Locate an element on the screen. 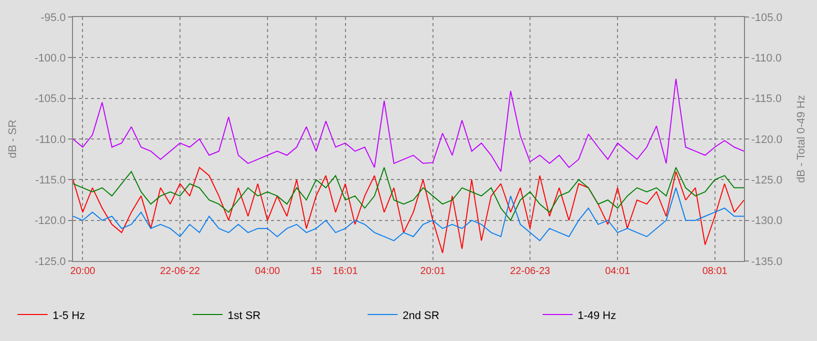  y-axis-title: dB - SR is located at coordinates (13, 139).